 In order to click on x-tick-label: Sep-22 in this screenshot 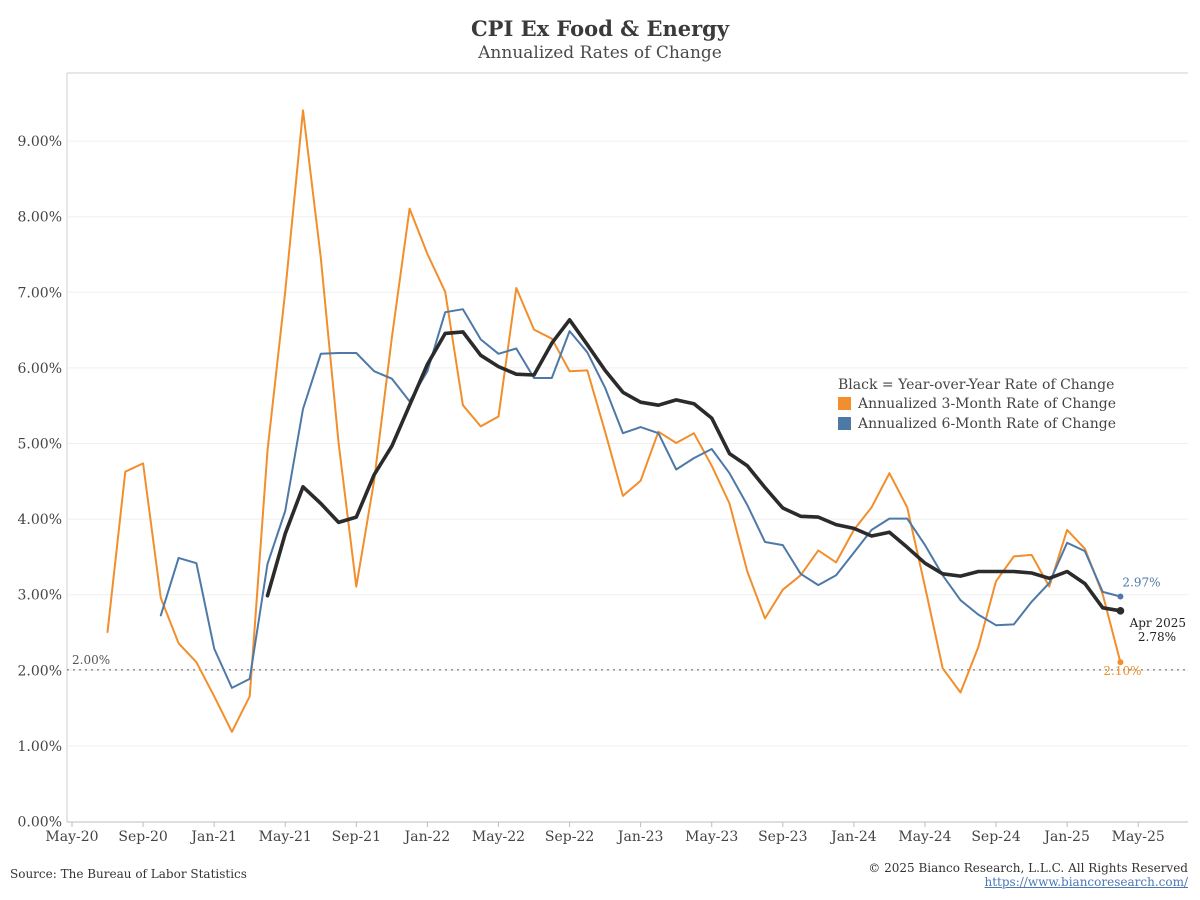, I will do `click(569, 837)`.